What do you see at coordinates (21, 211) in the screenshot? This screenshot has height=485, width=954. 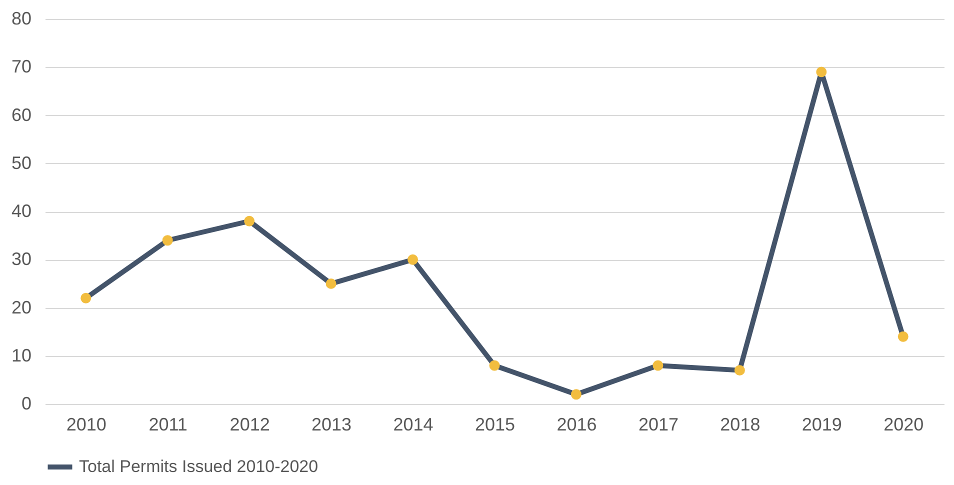 I see `y-tick-label: 40` at bounding box center [21, 211].